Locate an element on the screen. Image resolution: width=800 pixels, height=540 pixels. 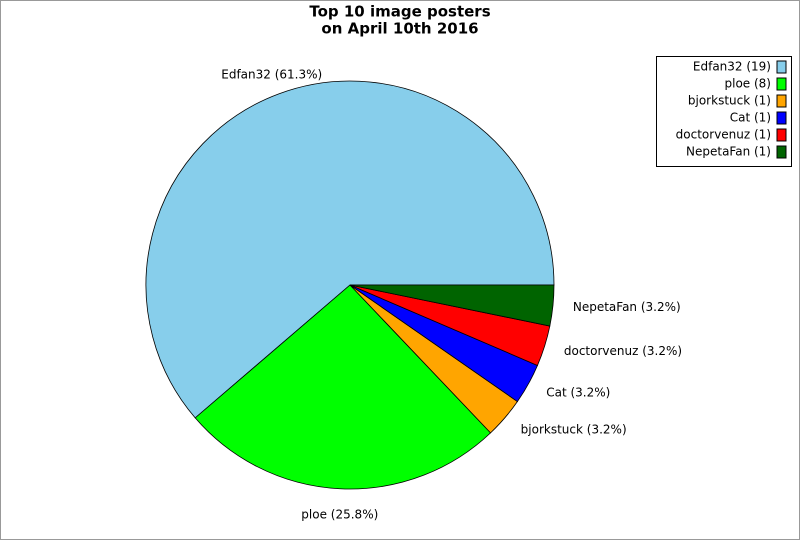
legend-label: doctorvenuz (1) is located at coordinates (723, 135).